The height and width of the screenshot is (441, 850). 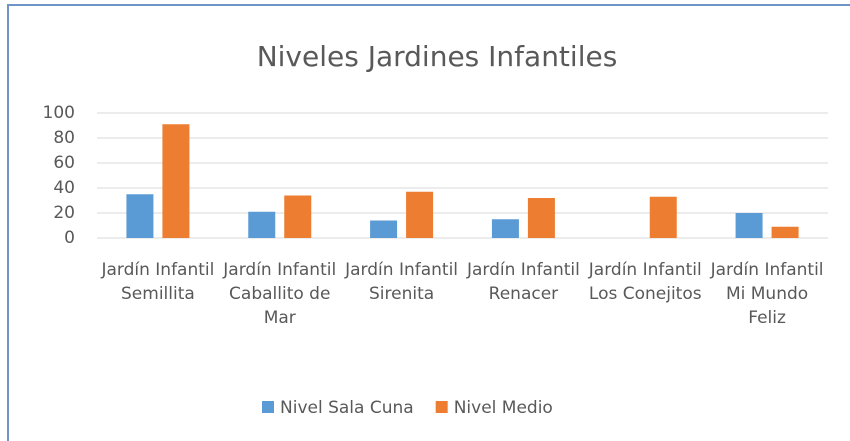 What do you see at coordinates (64, 188) in the screenshot?
I see `y-tick-label: 40` at bounding box center [64, 188].